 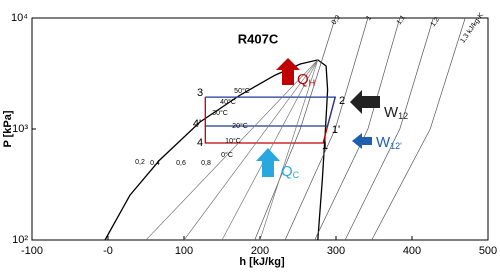 I want to click on quality-label: 0,8, so click(x=206, y=163).